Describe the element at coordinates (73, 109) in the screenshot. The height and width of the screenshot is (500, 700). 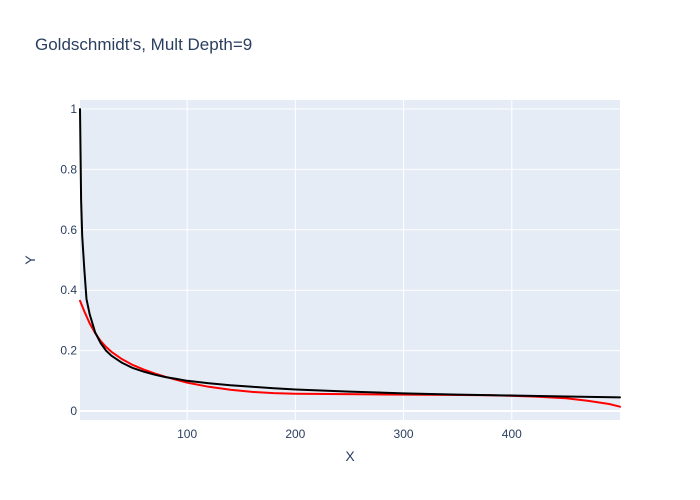
I see `y-tick-label: 1` at that location.